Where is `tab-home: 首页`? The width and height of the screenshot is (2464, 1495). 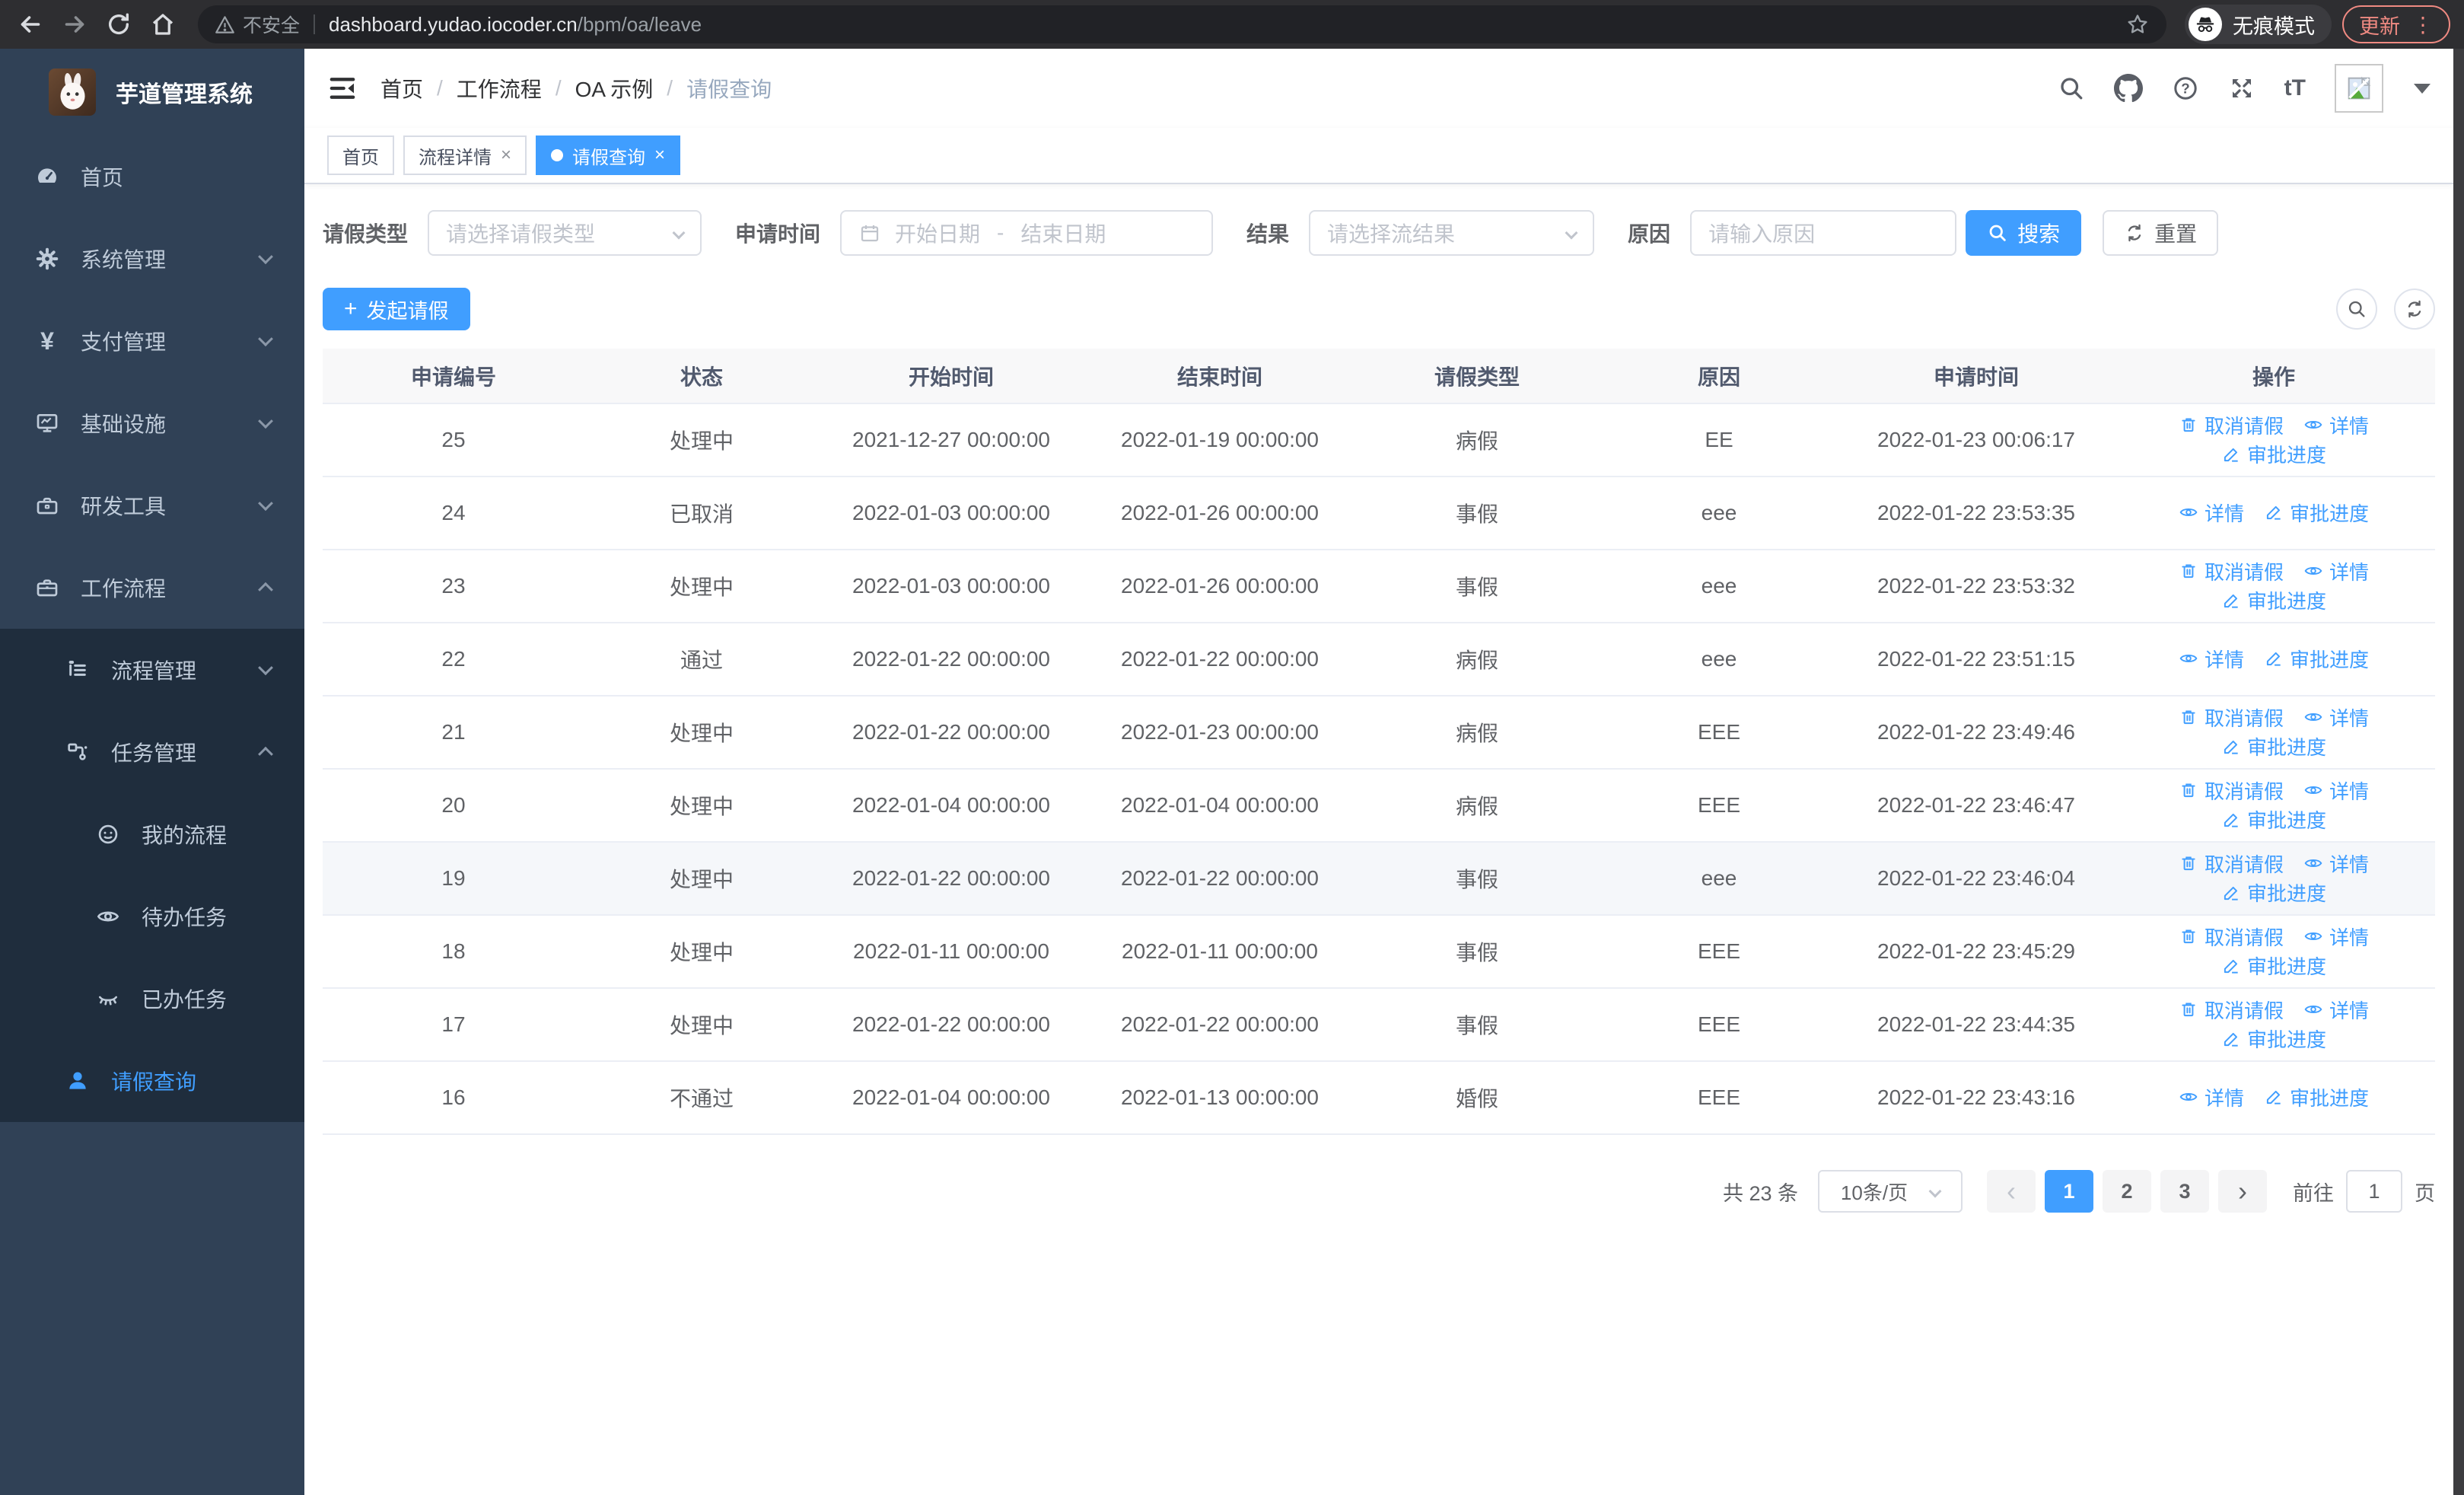
tab-home: 首页 is located at coordinates (360, 155).